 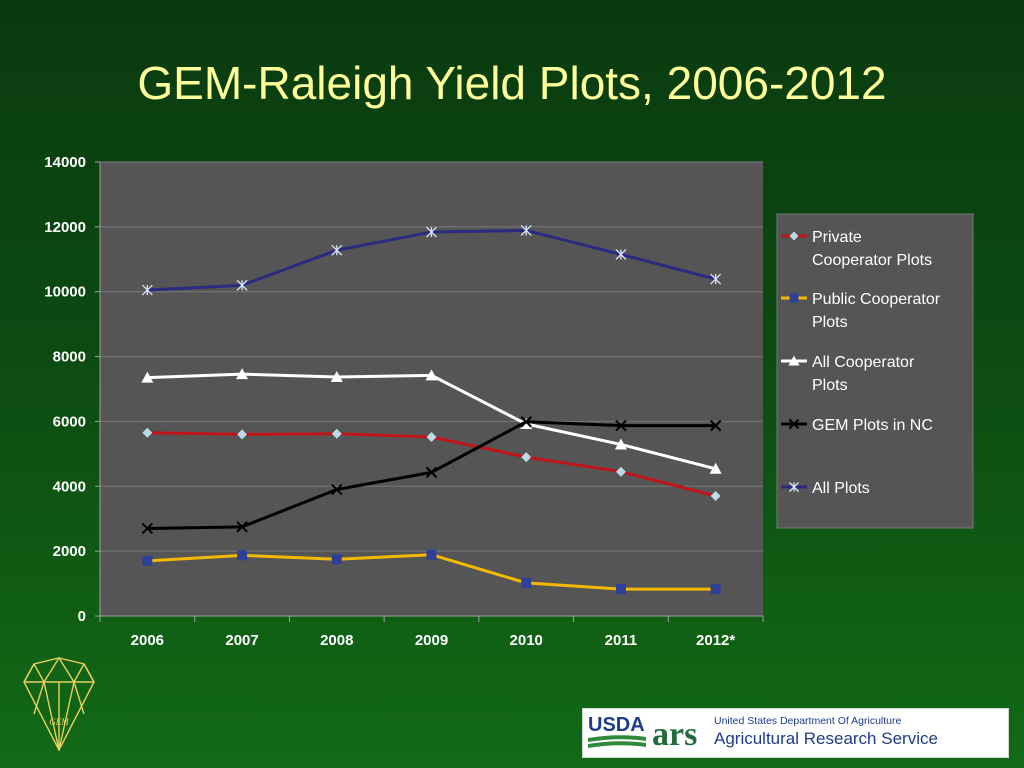 What do you see at coordinates (808, 721) in the screenshot?
I see `department-name: United States Department Of Agriculture` at bounding box center [808, 721].